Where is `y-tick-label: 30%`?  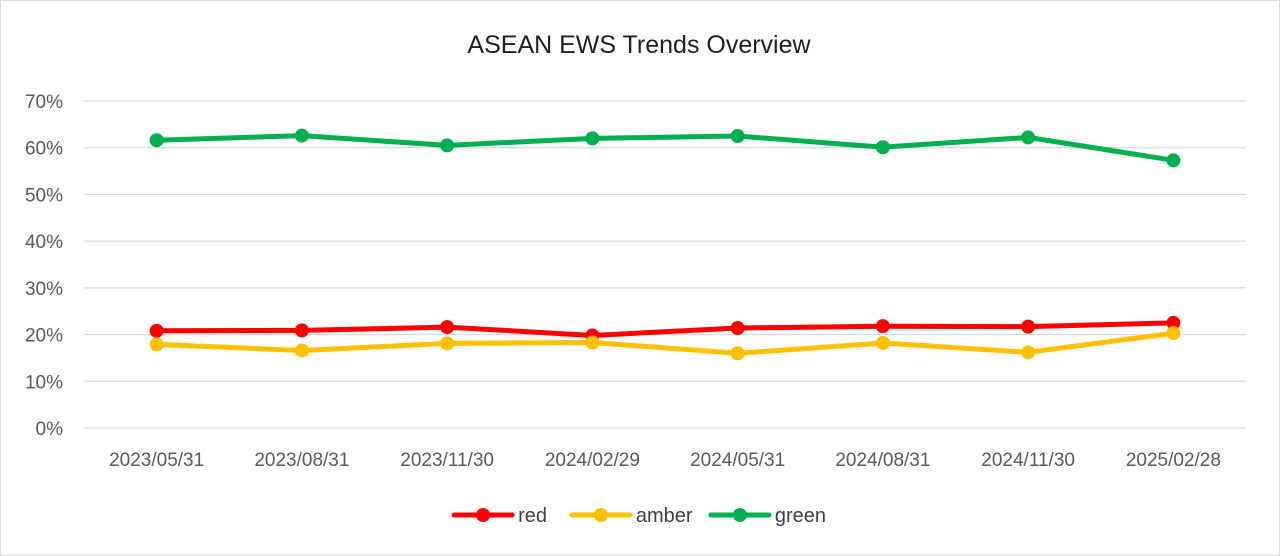 y-tick-label: 30% is located at coordinates (44, 289).